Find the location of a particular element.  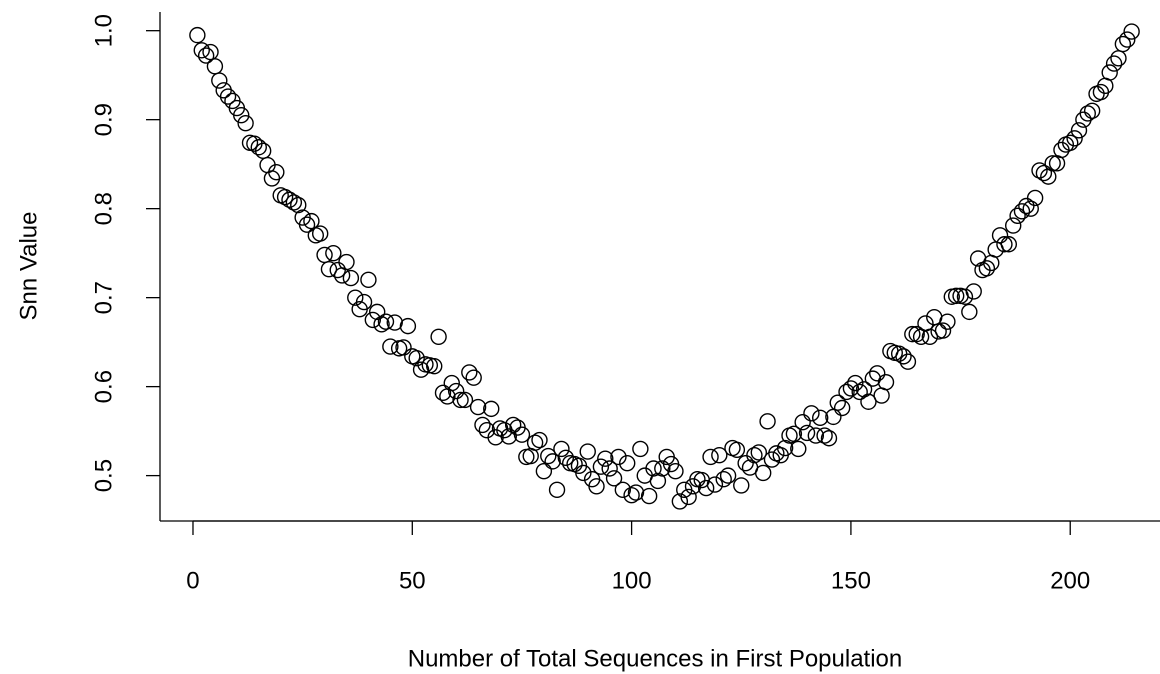

y-tick-label: 0.5 is located at coordinates (103, 475).